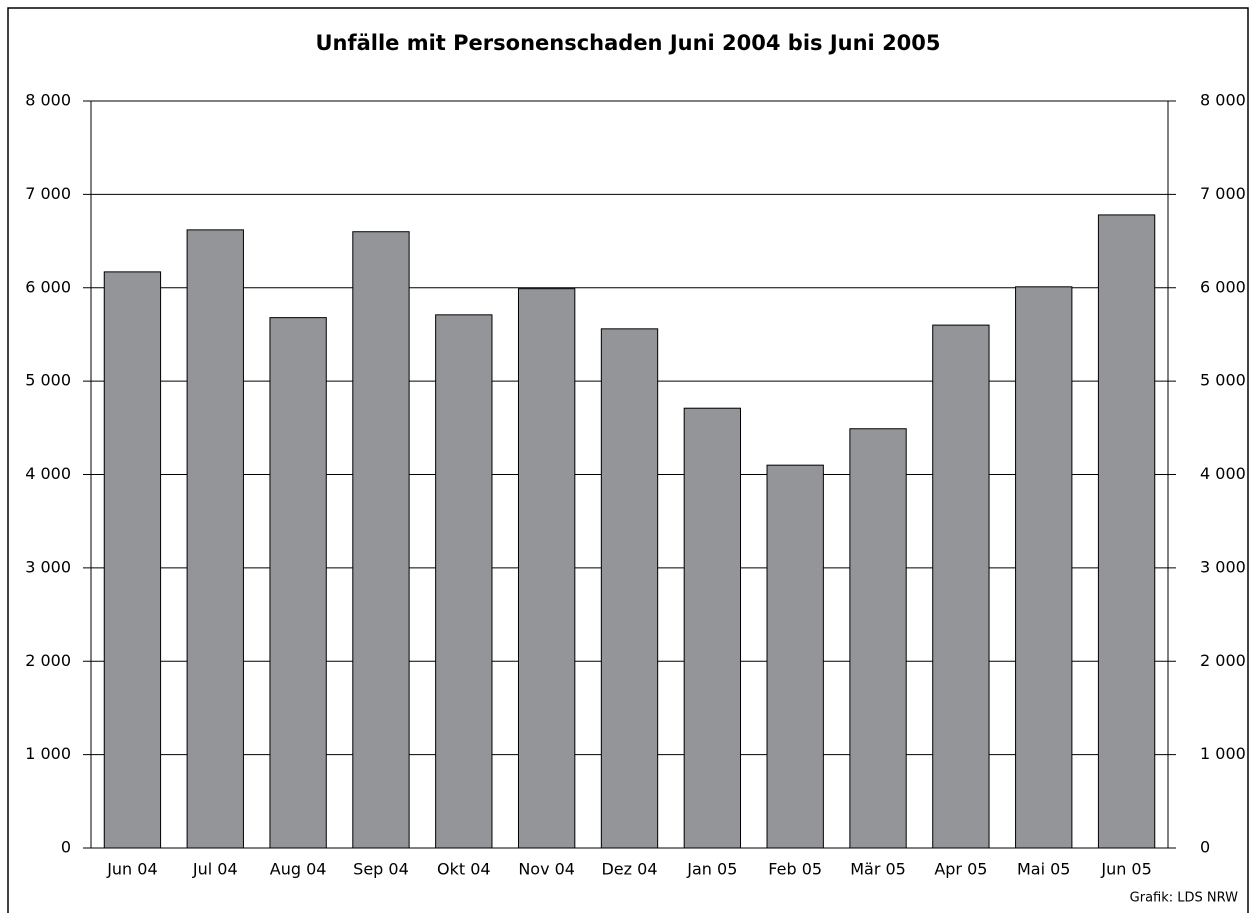 This screenshot has height=913, width=1256. What do you see at coordinates (629, 869) in the screenshot?
I see `x-tick-label: Dez 04` at bounding box center [629, 869].